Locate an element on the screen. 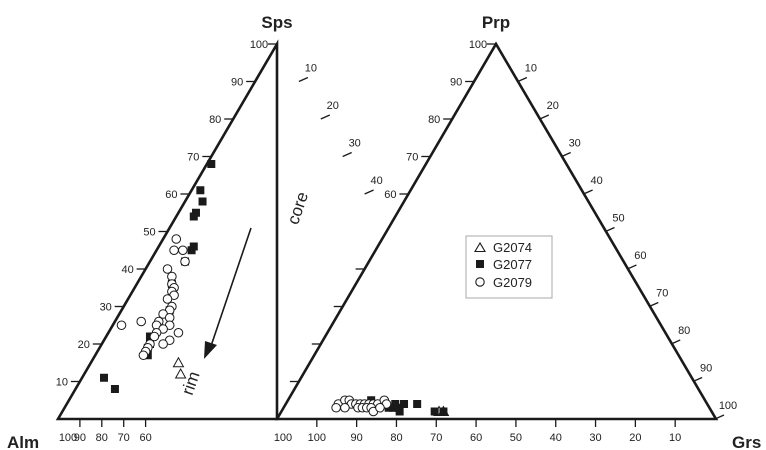  legend: G2074 G2077 G2079 is located at coordinates (509, 267).